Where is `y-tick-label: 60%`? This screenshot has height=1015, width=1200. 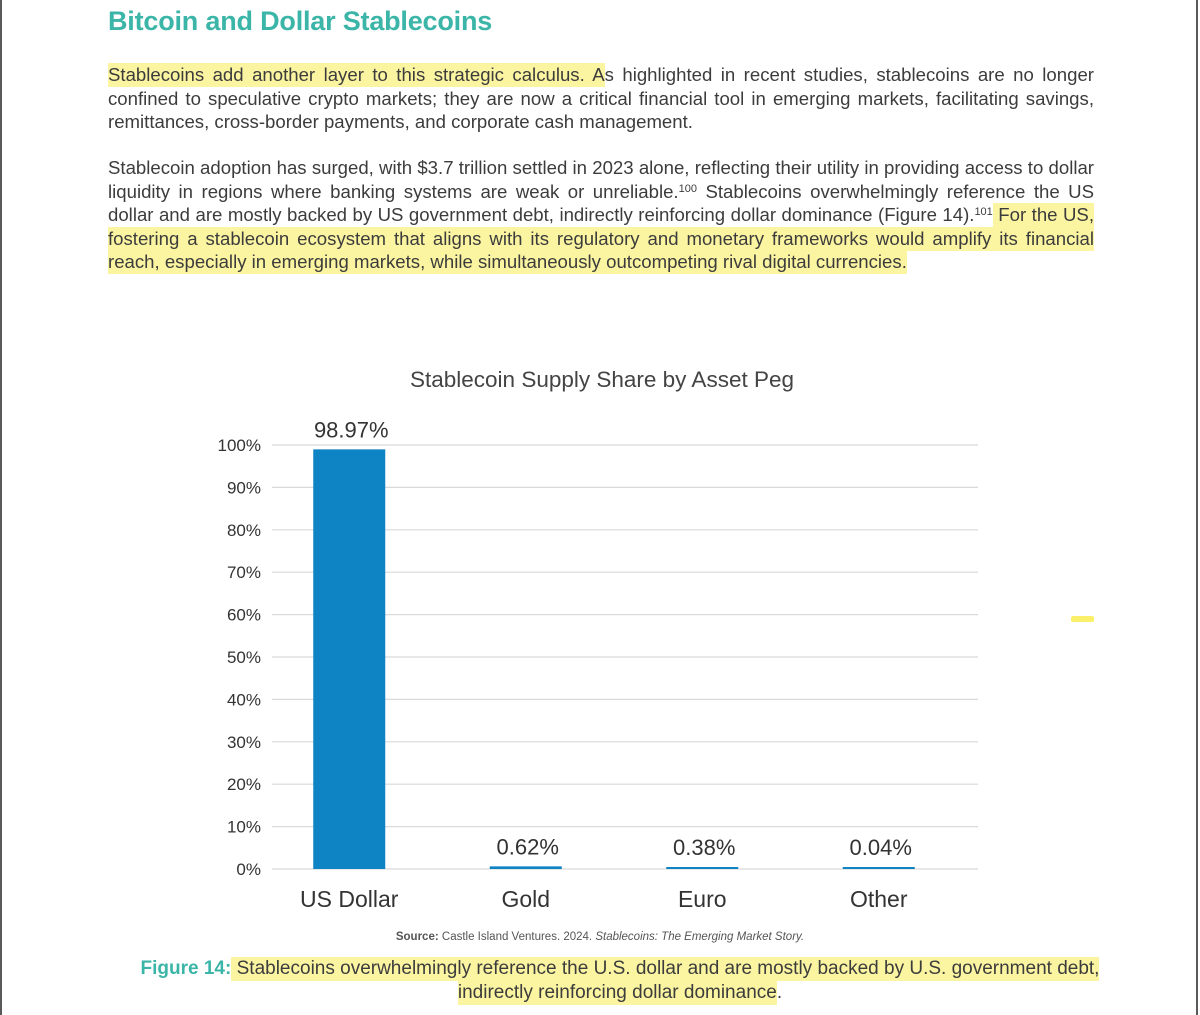
y-tick-label: 60% is located at coordinates (244, 615).